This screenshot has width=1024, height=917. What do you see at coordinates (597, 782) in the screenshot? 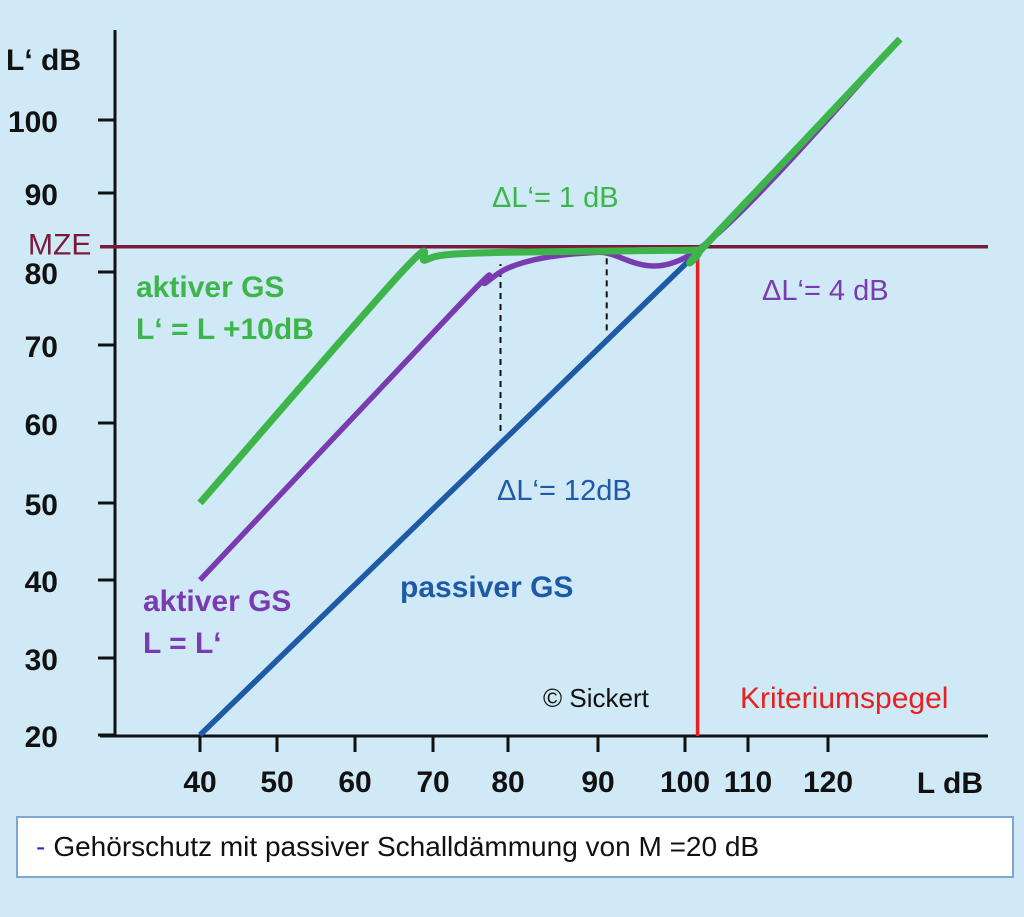
I see `x-tick-label: 90` at bounding box center [597, 782].